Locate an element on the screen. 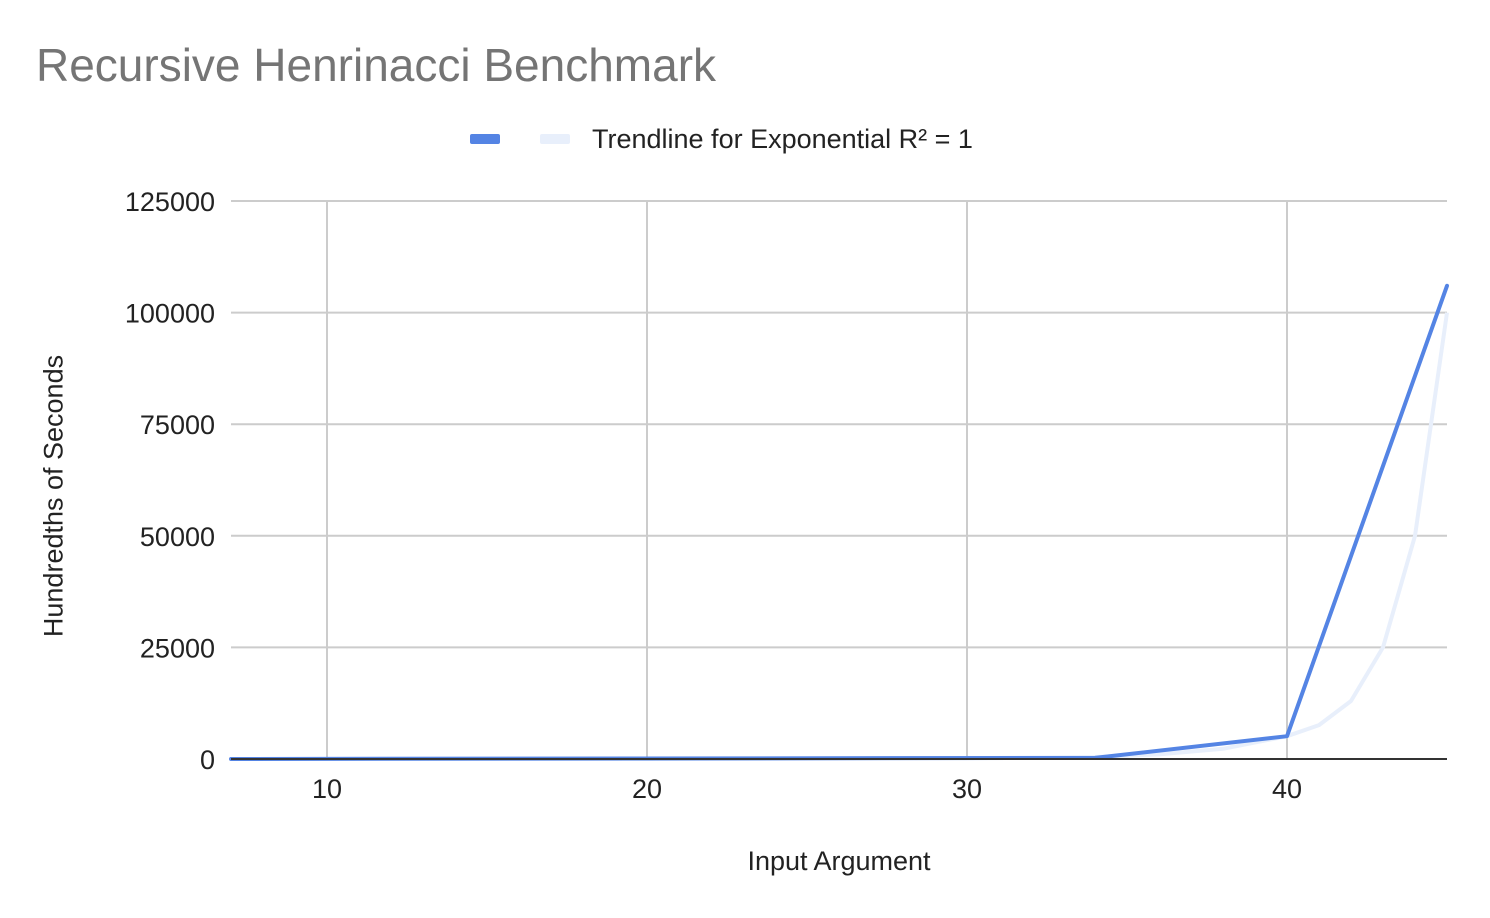  y-axis-title: Hundredths of Seconds is located at coordinates (53, 496).